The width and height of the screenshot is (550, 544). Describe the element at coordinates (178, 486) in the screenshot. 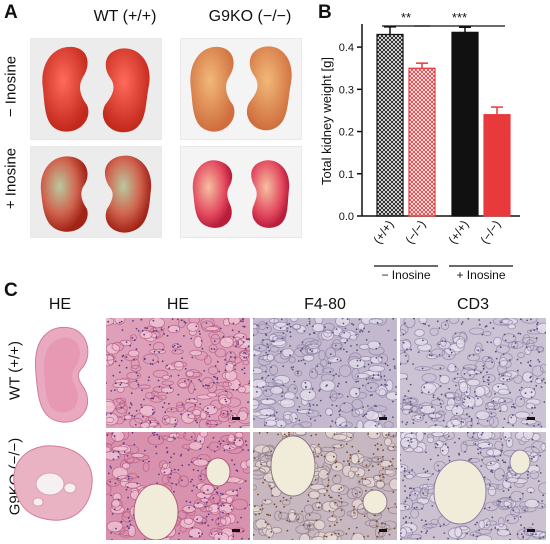

I see `histology-he-ko` at that location.